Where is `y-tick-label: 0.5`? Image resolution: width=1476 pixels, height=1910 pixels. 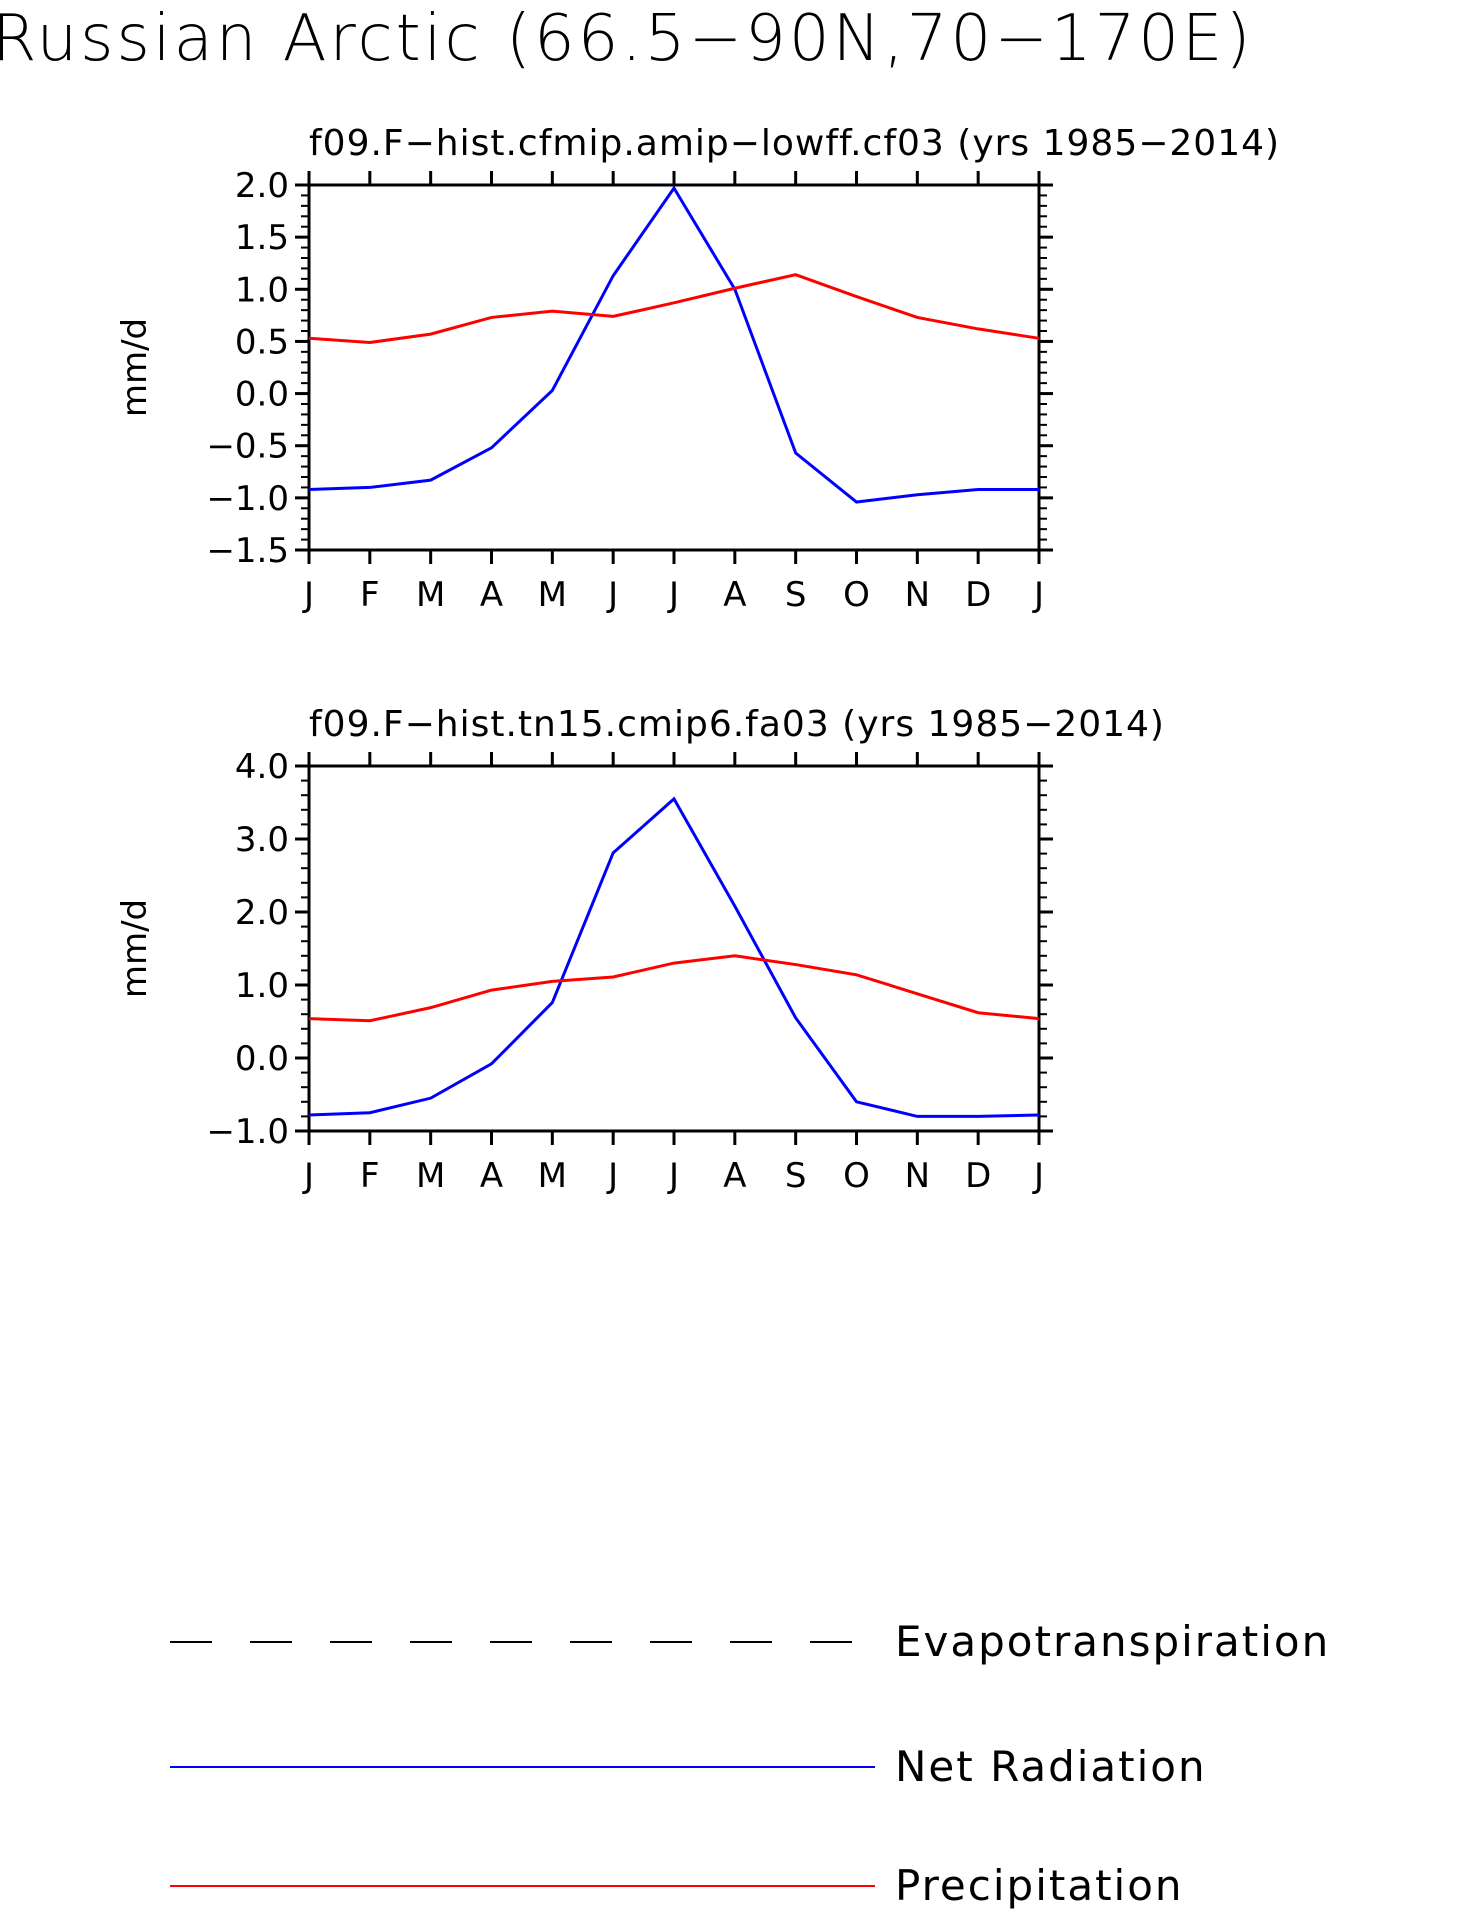
y-tick-label: 0.5 is located at coordinates (262, 342).